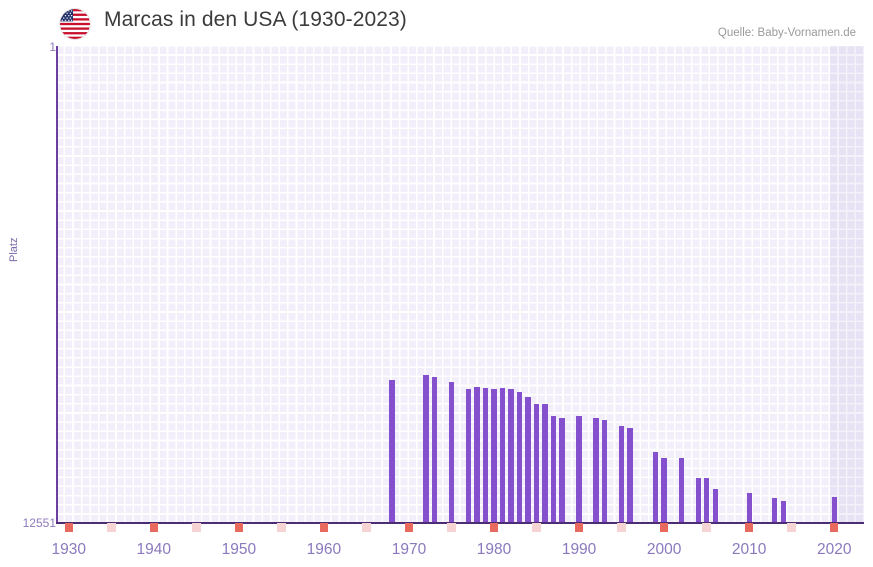  Describe the element at coordinates (834, 549) in the screenshot. I see `x-axis-tick-label: 2020` at that location.